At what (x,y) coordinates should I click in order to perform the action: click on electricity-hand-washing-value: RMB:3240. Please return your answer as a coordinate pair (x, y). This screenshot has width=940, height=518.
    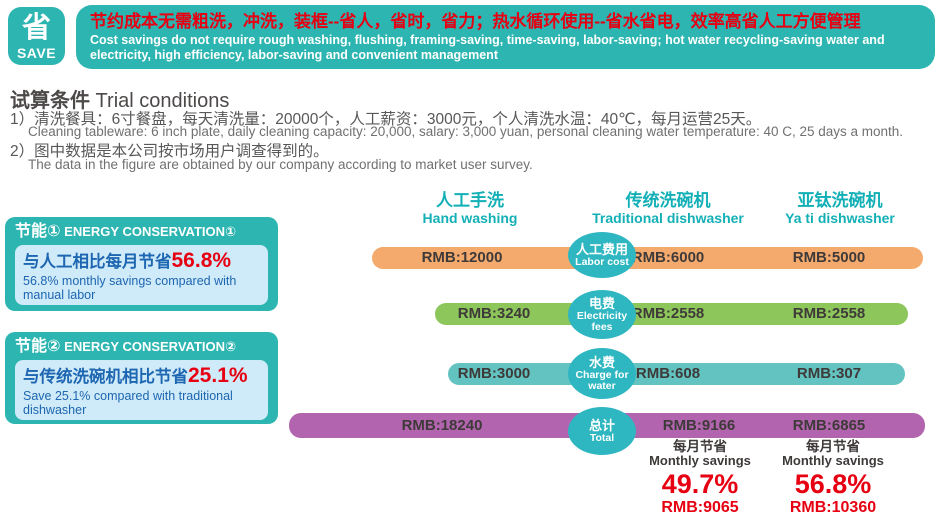
    Looking at the image, I should click on (494, 313).